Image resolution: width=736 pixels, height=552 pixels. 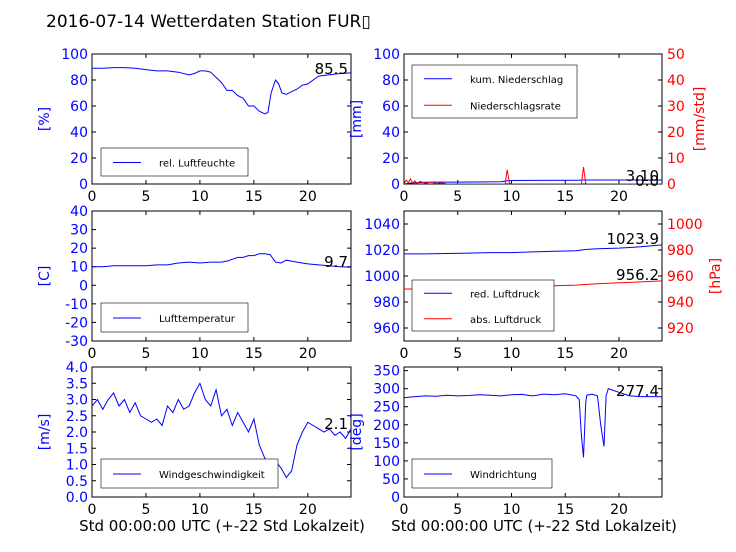 What do you see at coordinates (534, 526) in the screenshot?
I see `x-axis-label-right: Std 00:00:00 UTC (+-22 Std Lokalzeit)` at bounding box center [534, 526].